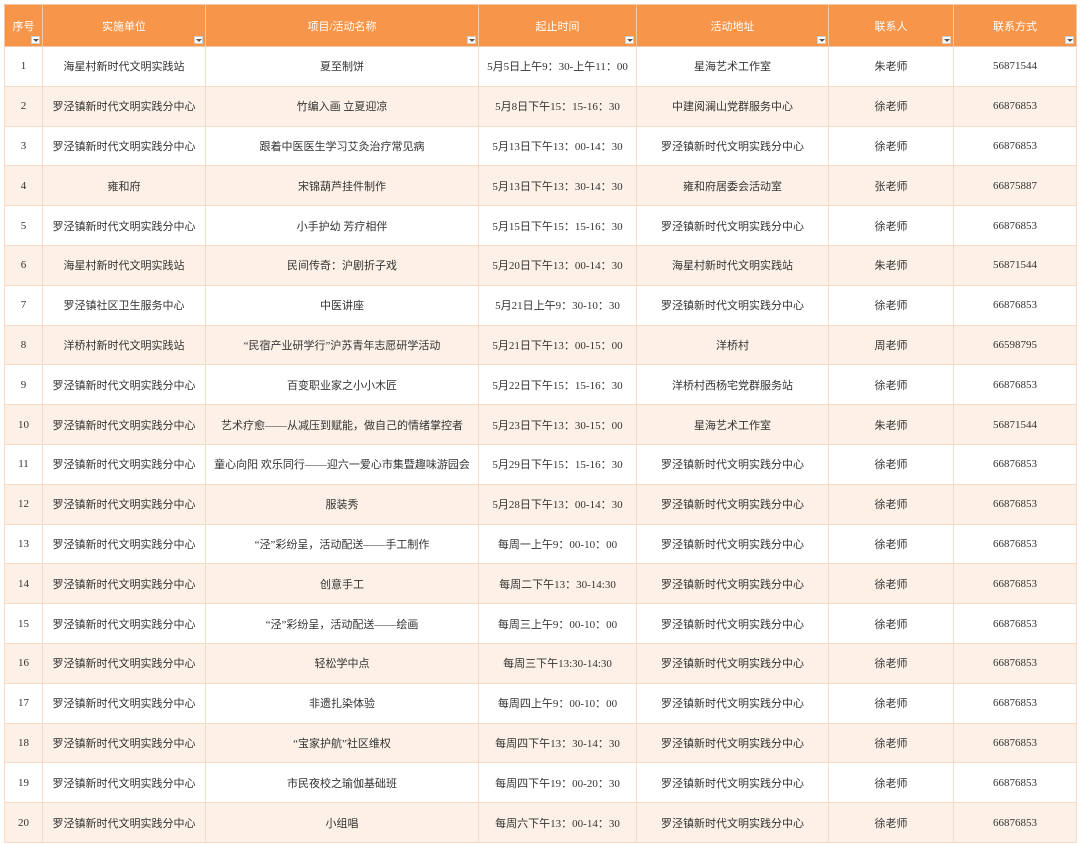 This screenshot has width=1080, height=844. Describe the element at coordinates (23, 385) in the screenshot. I see `table-cell: 9` at that location.